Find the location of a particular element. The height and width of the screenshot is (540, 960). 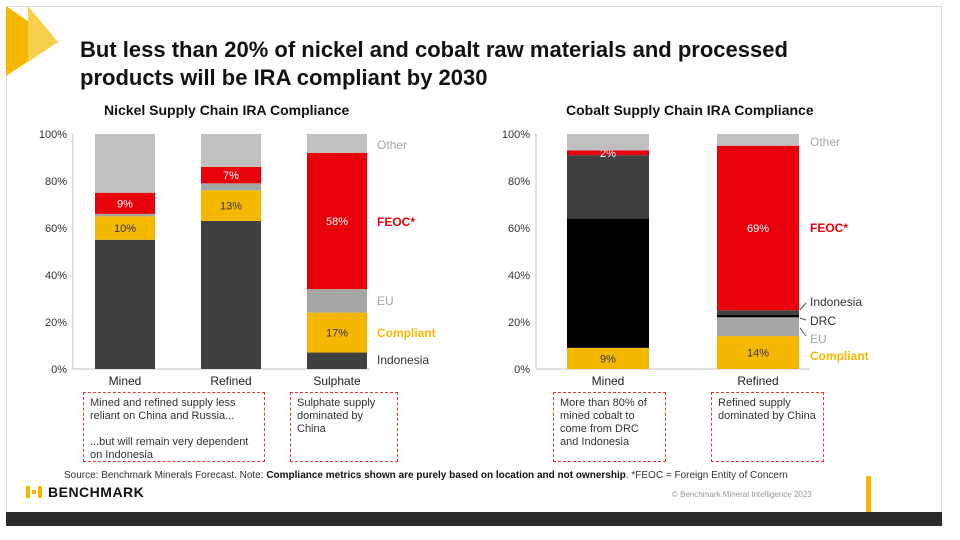

data-label: 2% is located at coordinates (608, 154).